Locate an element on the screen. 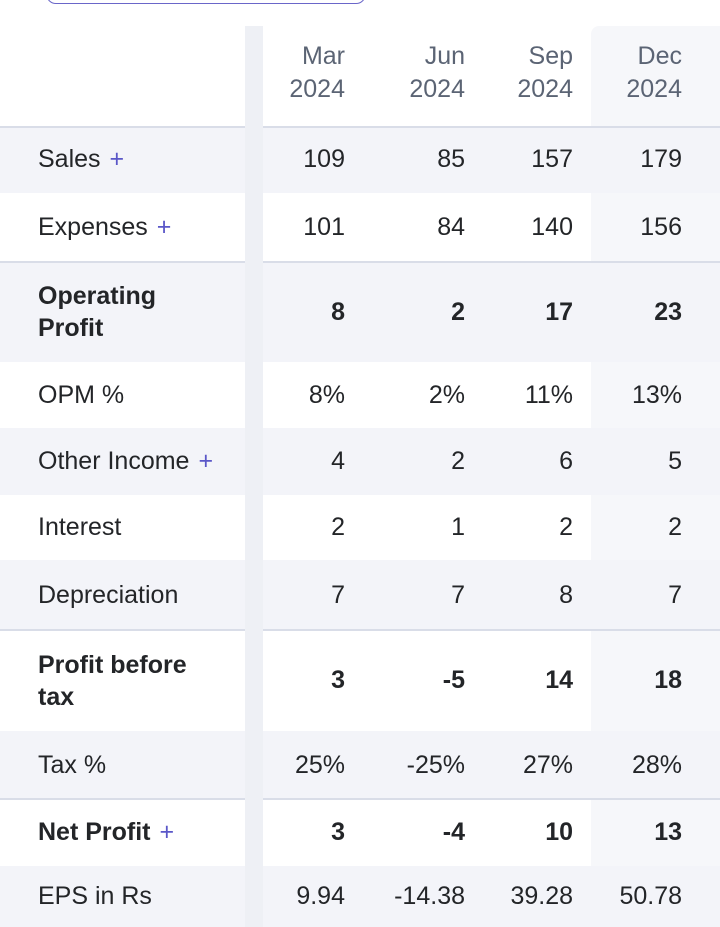 Image resolution: width=720 pixels, height=927 pixels. row-label: OPM % is located at coordinates (81, 394).